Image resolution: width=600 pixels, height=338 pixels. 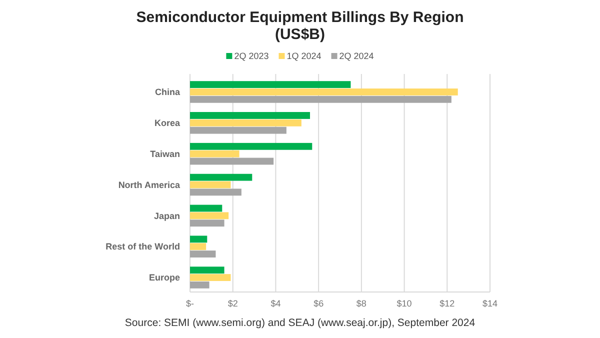 I want to click on y-tick-label: Korea, so click(x=167, y=123).